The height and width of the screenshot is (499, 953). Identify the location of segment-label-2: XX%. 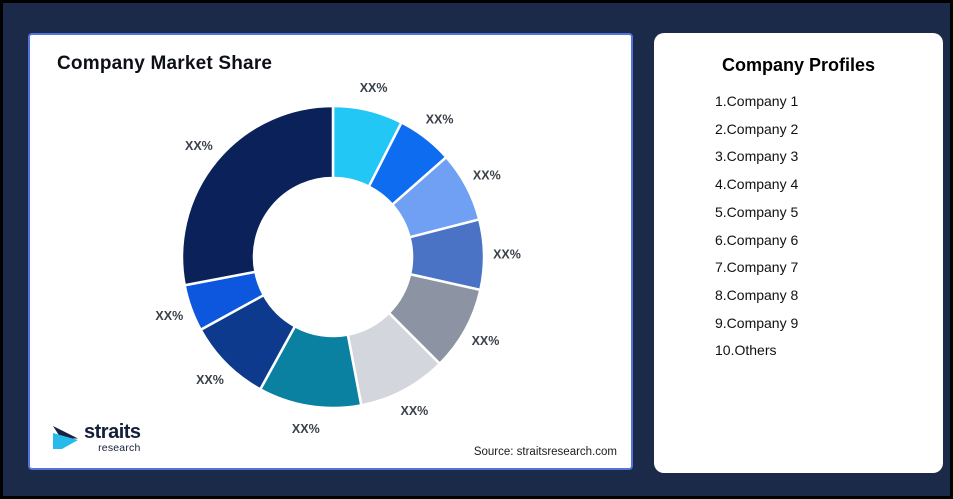
(440, 120).